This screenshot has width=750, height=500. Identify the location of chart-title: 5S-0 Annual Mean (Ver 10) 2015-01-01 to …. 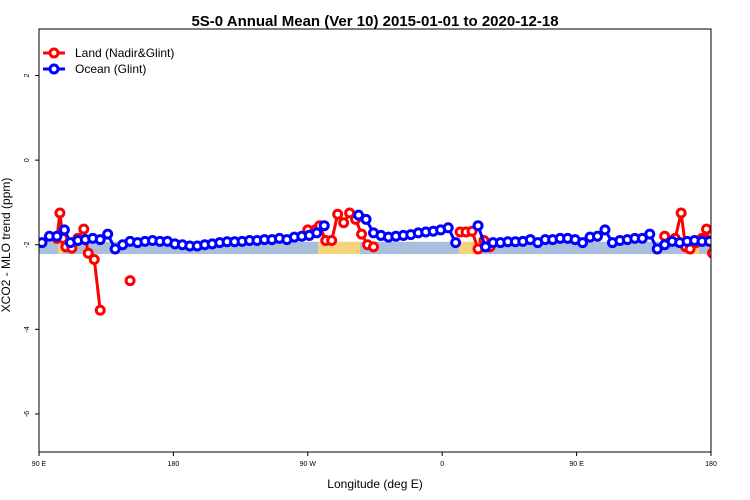
(374, 21).